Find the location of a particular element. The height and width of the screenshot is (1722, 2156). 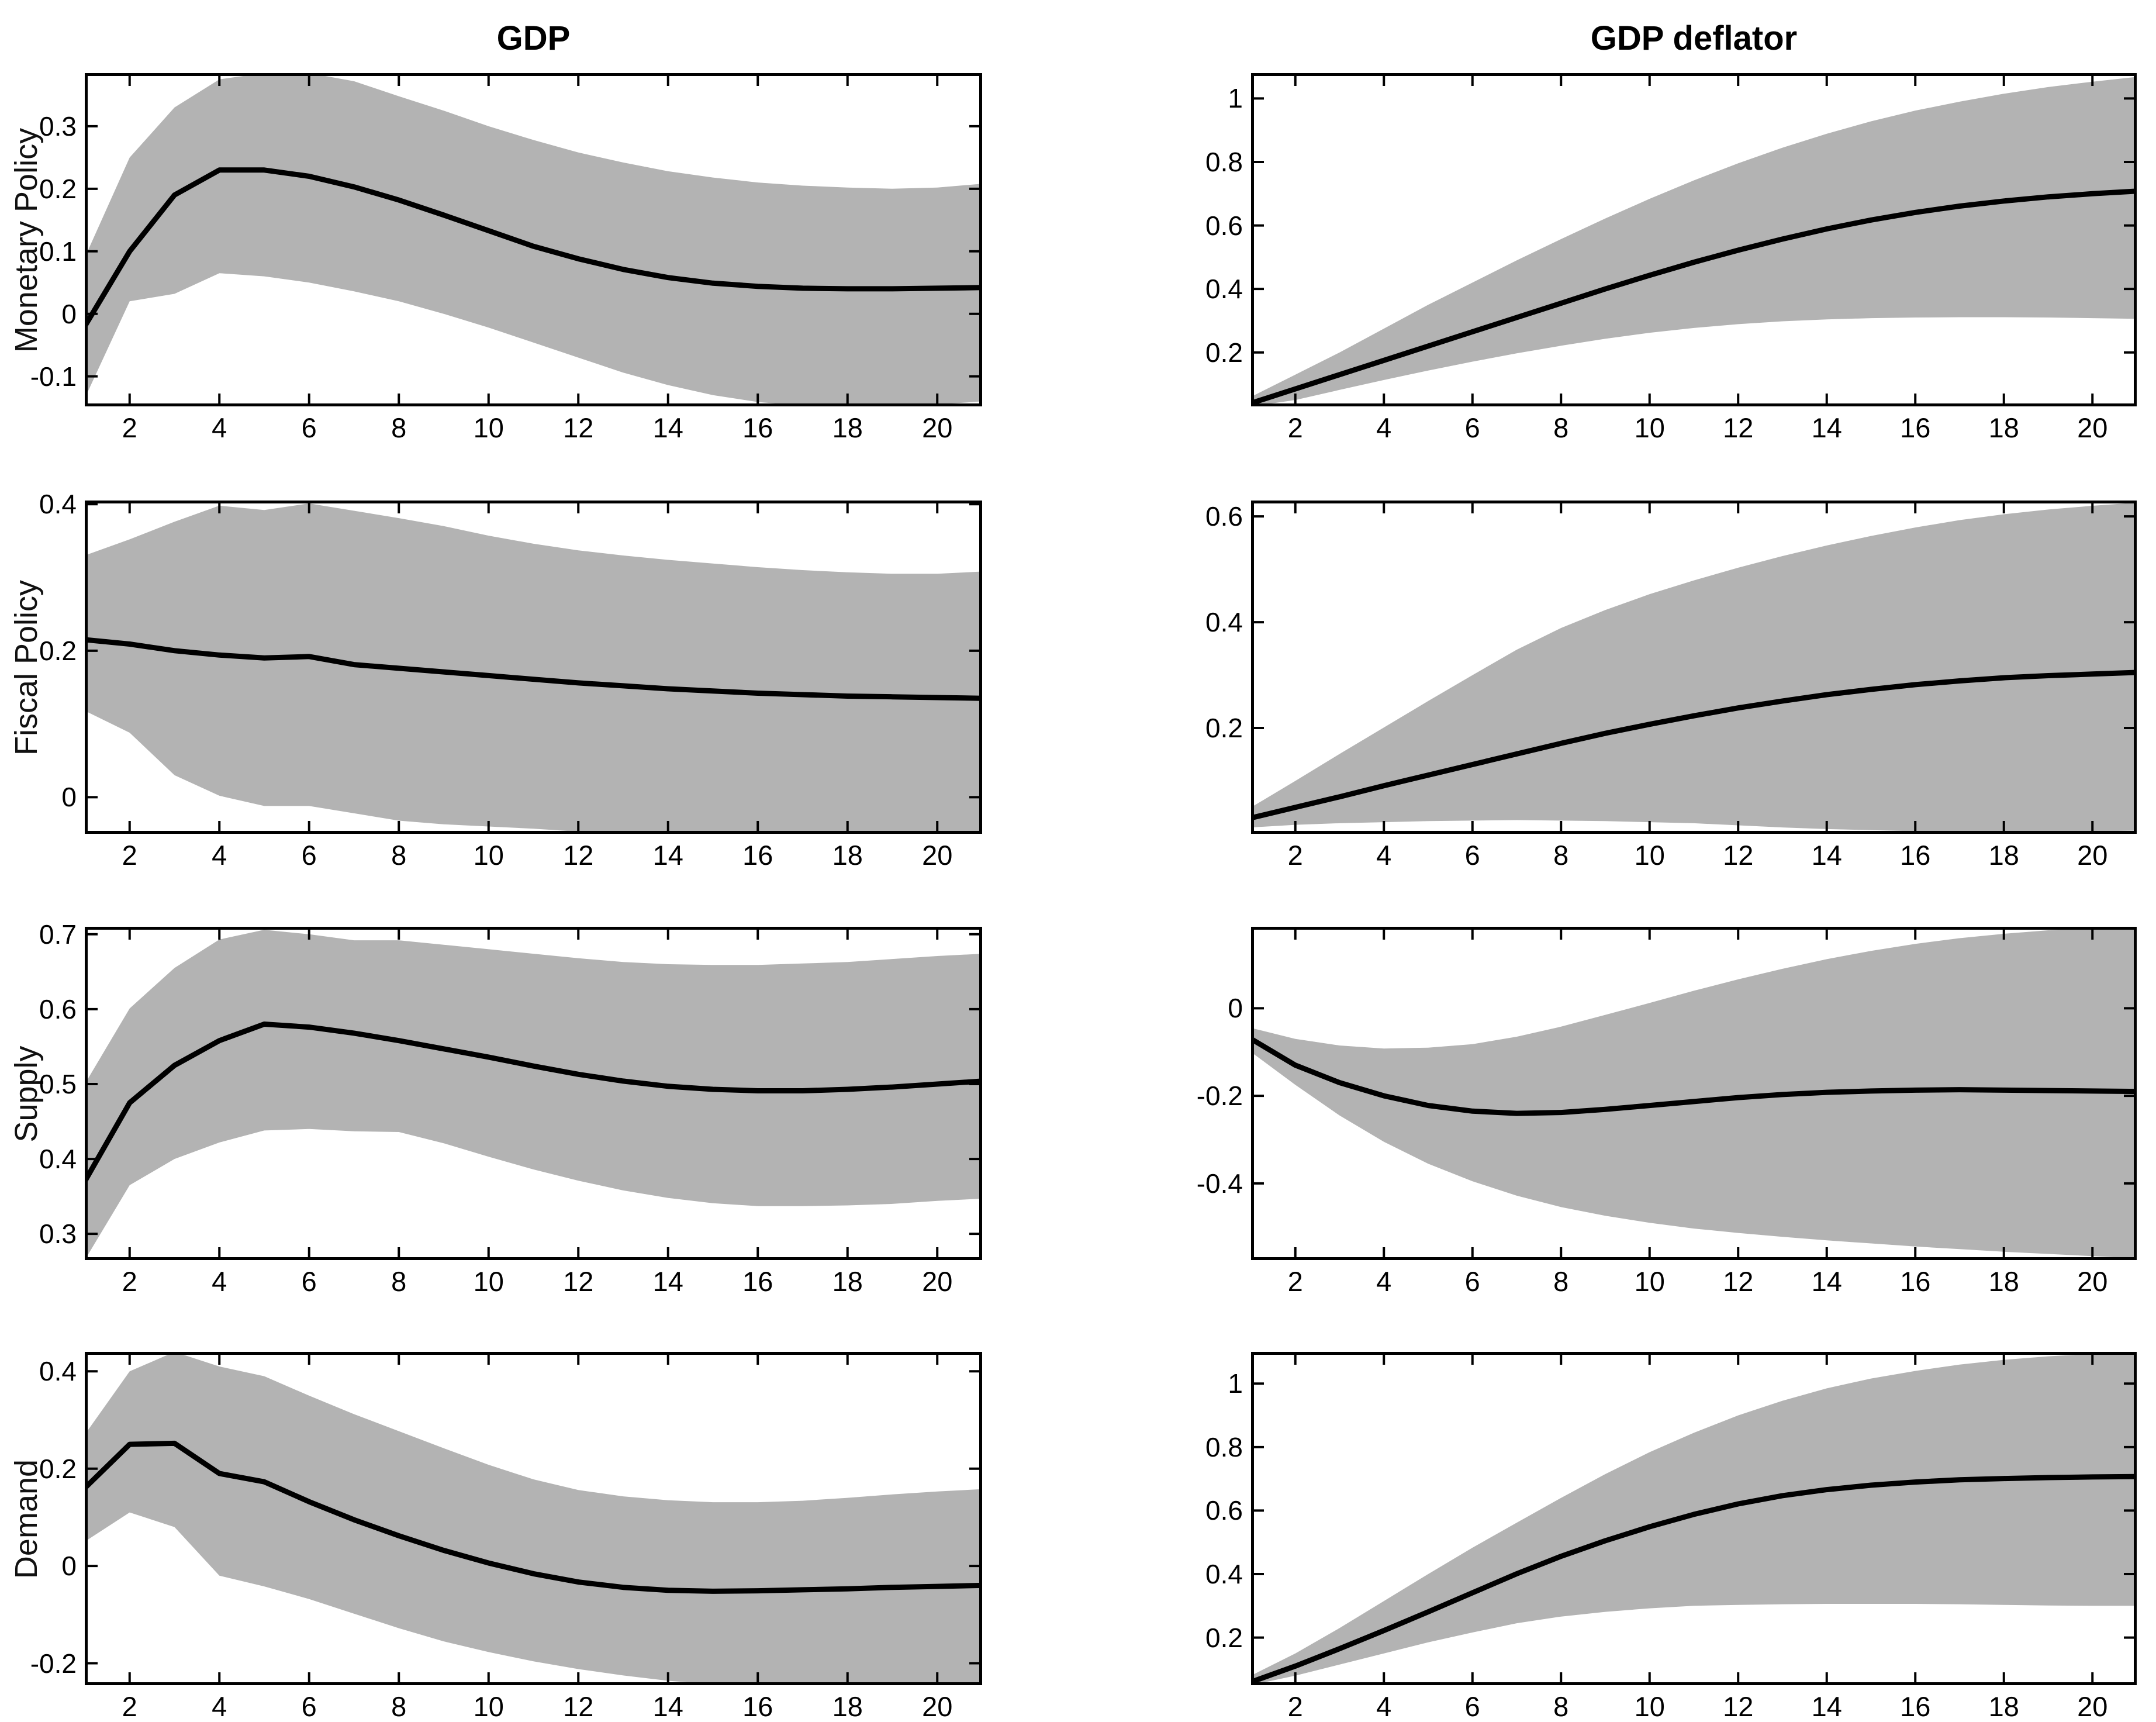

chart-monetary-policy-gdp-deflator-median-line is located at coordinates (1694, 297).